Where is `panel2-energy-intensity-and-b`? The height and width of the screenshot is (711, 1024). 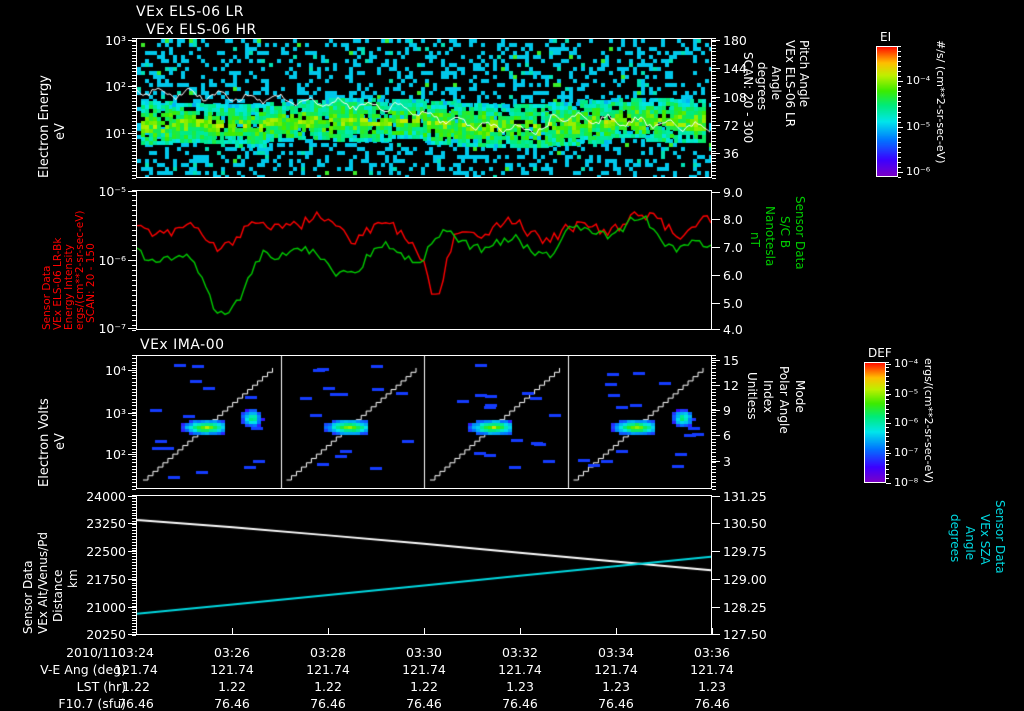
panel2-energy-intensity-and-b is located at coordinates (424, 260).